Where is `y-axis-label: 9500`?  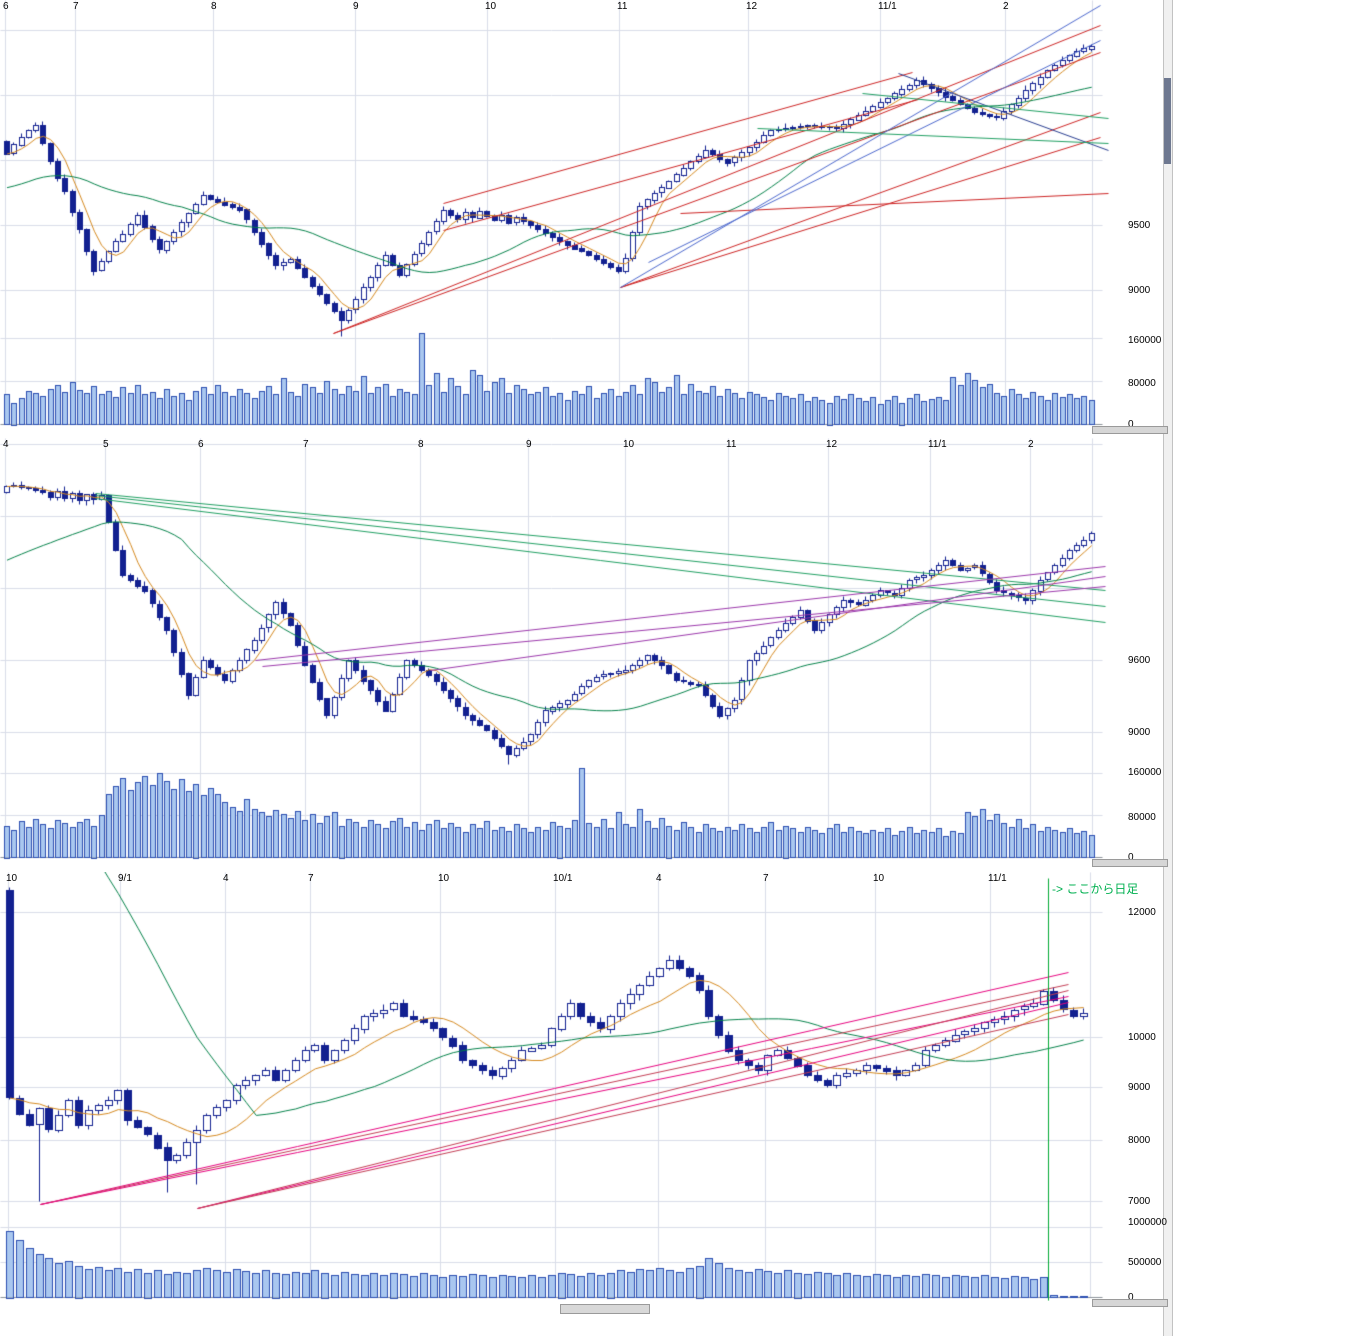 y-axis-label: 9500 is located at coordinates (1139, 225).